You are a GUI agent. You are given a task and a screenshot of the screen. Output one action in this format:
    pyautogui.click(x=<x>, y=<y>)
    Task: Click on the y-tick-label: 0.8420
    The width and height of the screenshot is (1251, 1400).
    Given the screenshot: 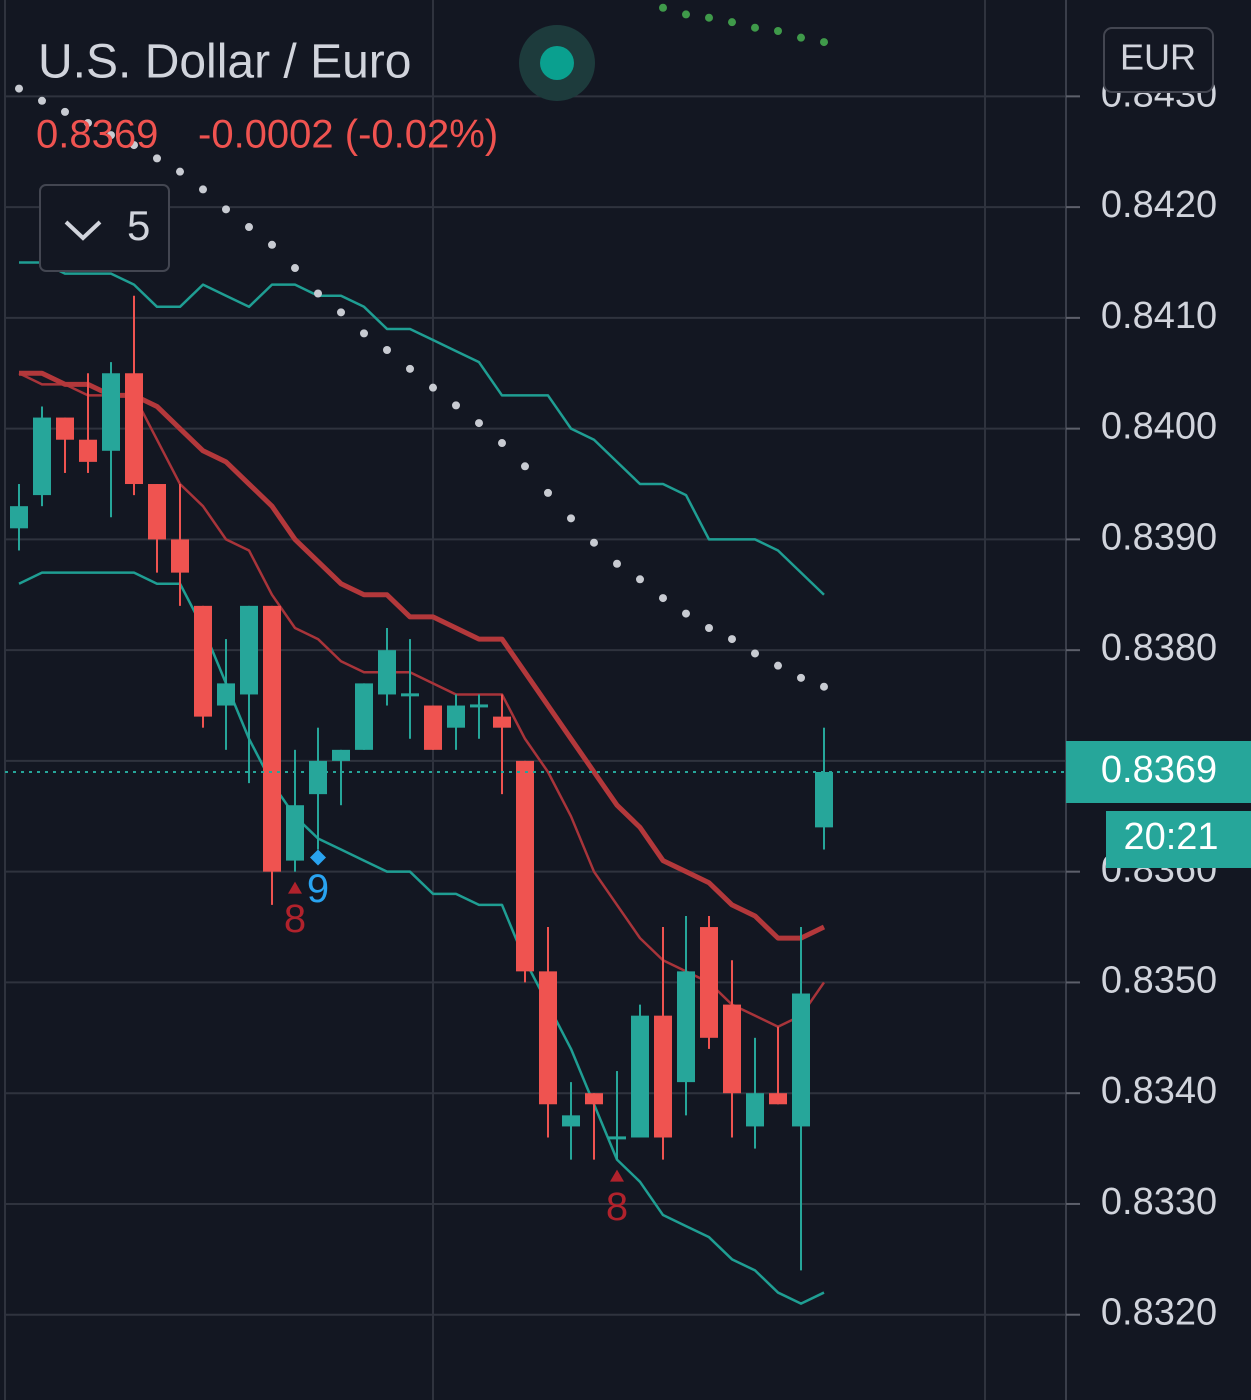 What is the action you would take?
    pyautogui.click(x=1159, y=205)
    